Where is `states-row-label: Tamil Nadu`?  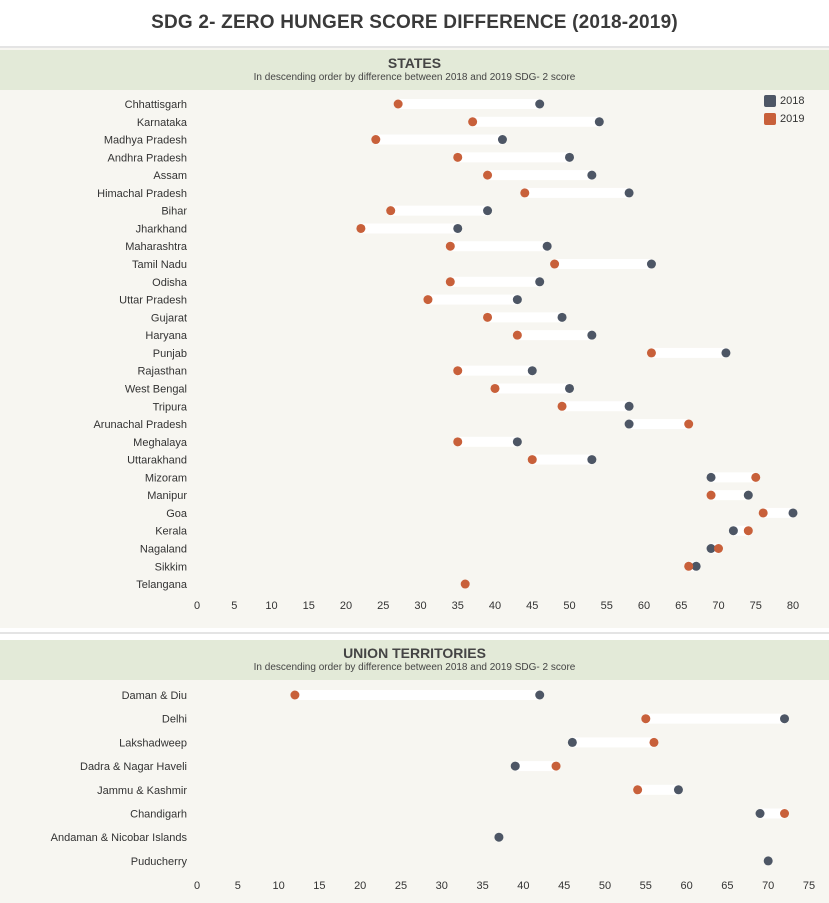 states-row-label: Tamil Nadu is located at coordinates (159, 265).